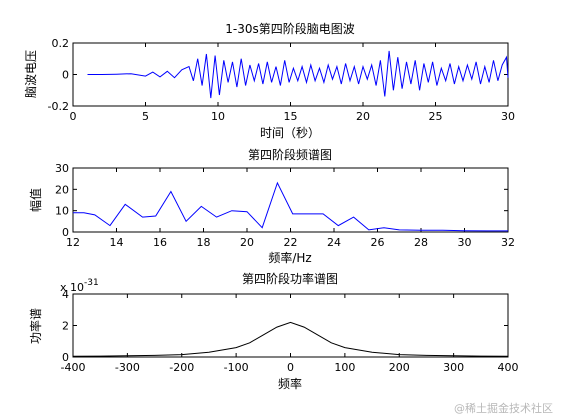 The width and height of the screenshot is (561, 420). What do you see at coordinates (145, 116) in the screenshot?
I see `xtick-label: 5` at bounding box center [145, 116].